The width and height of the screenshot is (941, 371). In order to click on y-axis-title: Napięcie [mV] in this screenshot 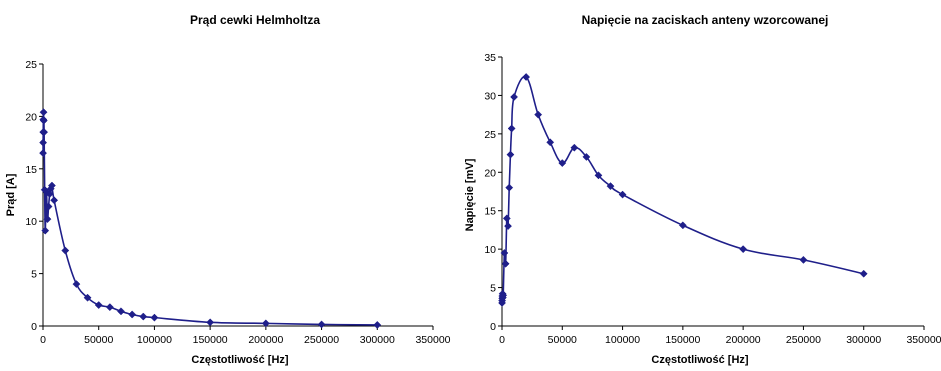, I will do `click(470, 194)`.